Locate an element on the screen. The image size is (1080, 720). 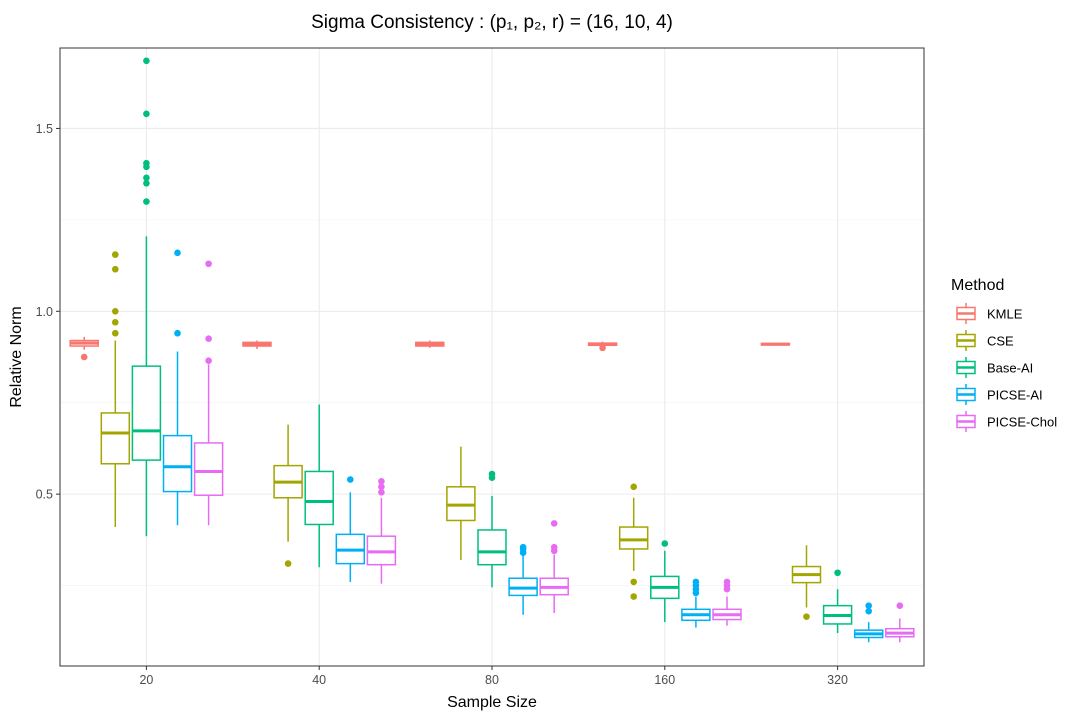
x-tick-label: 320 is located at coordinates (837, 680).